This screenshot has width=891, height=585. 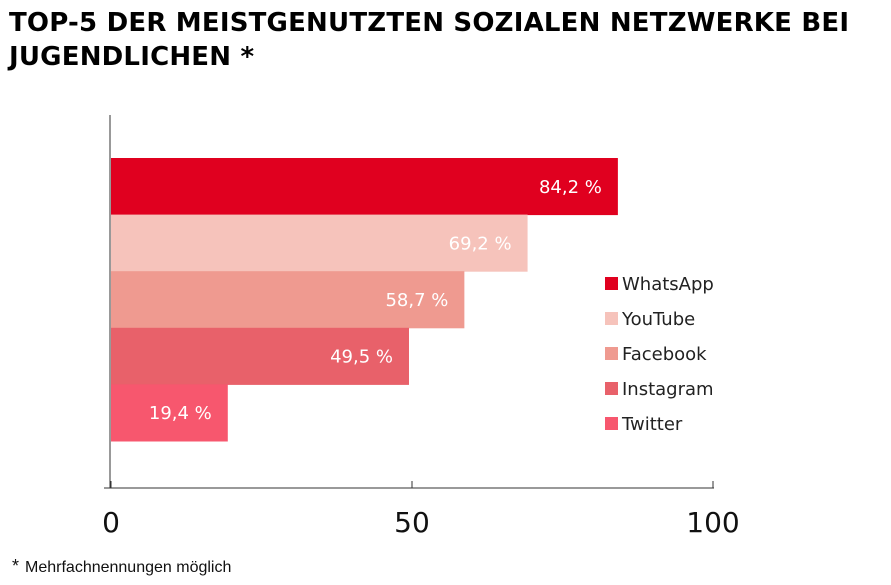 What do you see at coordinates (664, 354) in the screenshot?
I see `legend-label-facebook: Facebook` at bounding box center [664, 354].